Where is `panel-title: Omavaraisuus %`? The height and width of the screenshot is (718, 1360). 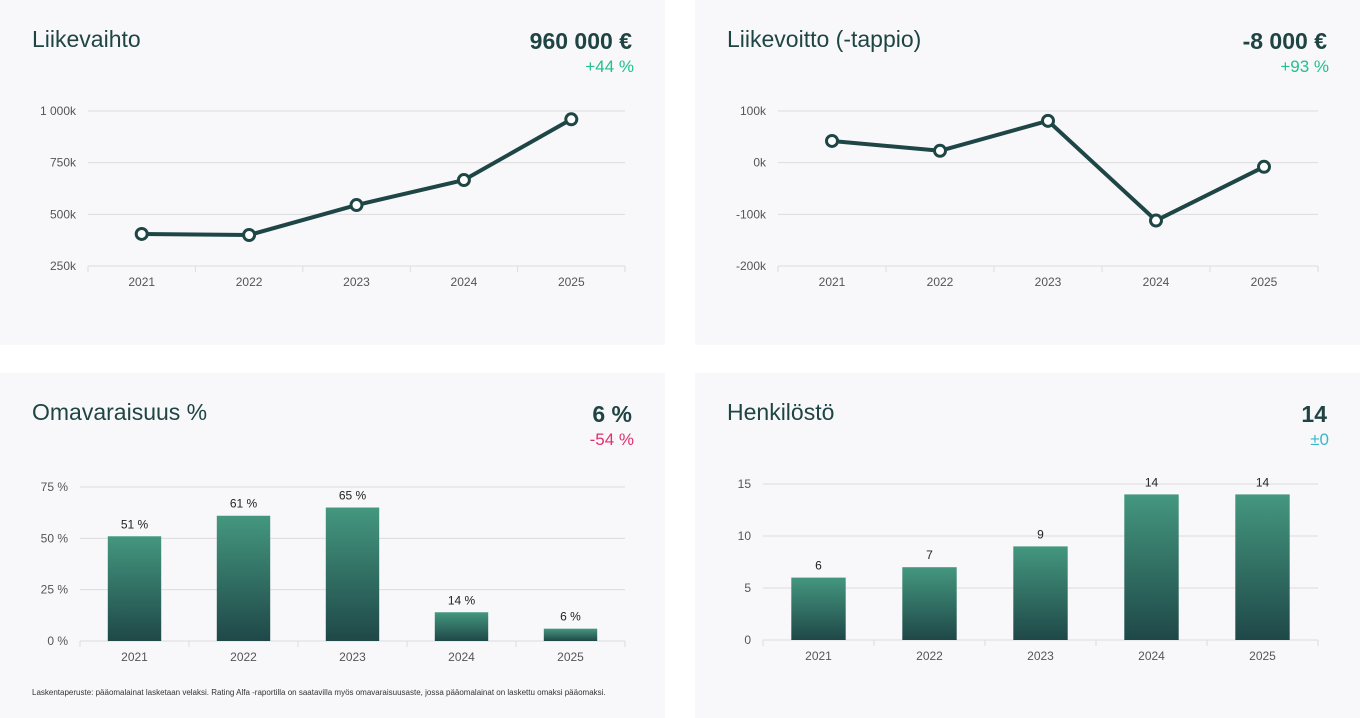
panel-title: Omavaraisuus % is located at coordinates (120, 412).